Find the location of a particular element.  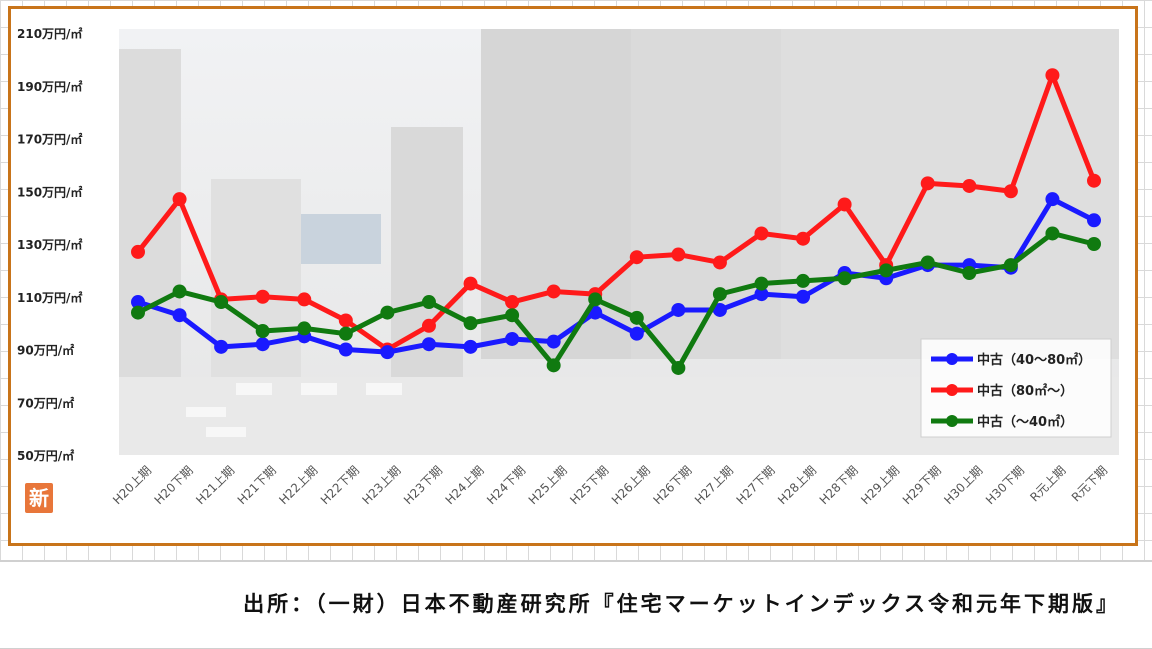

legend: 中古（40～80㎡） 中古（80㎡～） 中古（～40㎡） is located at coordinates (1016, 388).